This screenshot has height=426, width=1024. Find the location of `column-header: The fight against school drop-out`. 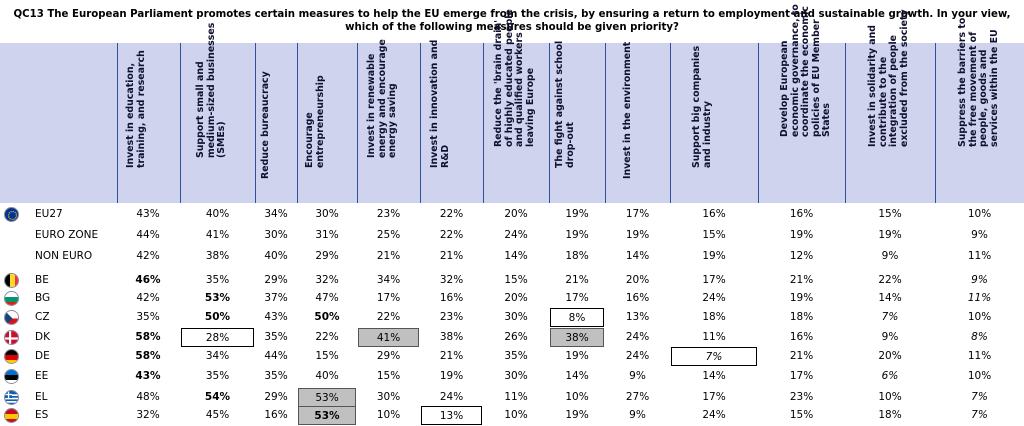

column-header: The fight against school drop-out is located at coordinates (577, 122).